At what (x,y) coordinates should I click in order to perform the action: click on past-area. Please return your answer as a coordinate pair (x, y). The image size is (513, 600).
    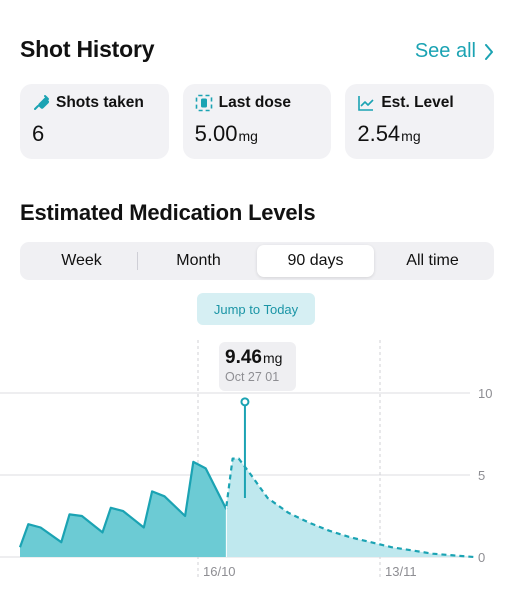
    Looking at the image, I should click on (123, 509).